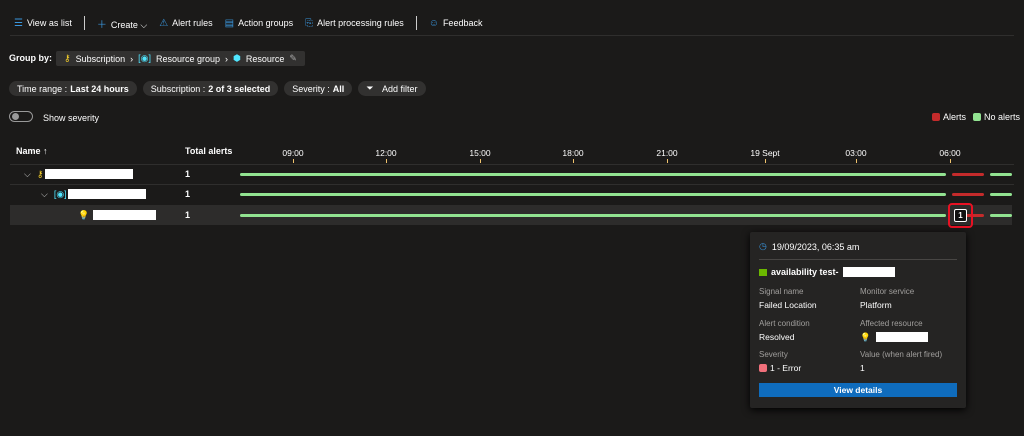  What do you see at coordinates (101, 25) in the screenshot?
I see `plus-icon: ＋` at bounding box center [101, 25].